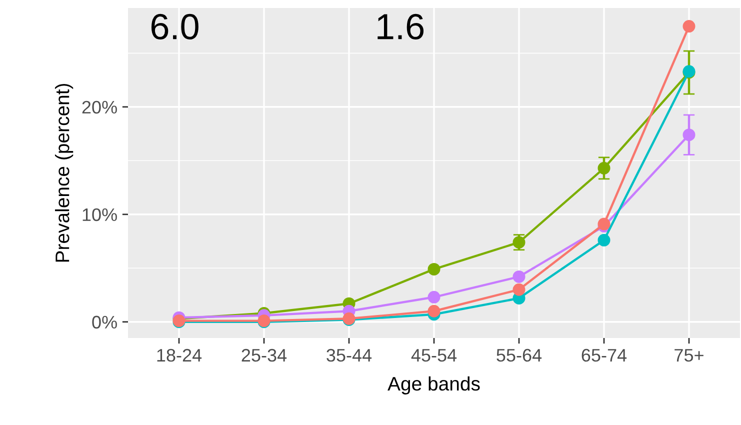 The height and width of the screenshot is (425, 741). I want to click on y-axis-title: Prevalence (percent), so click(64, 173).